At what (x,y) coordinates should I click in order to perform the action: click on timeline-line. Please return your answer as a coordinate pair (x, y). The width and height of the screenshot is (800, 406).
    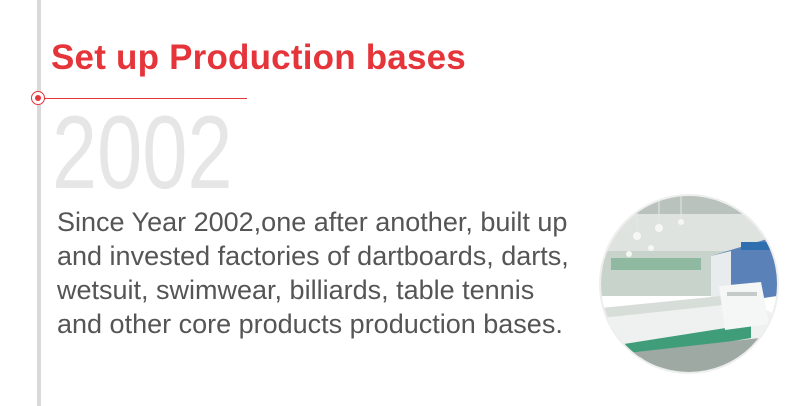
    Looking at the image, I should click on (39, 203).